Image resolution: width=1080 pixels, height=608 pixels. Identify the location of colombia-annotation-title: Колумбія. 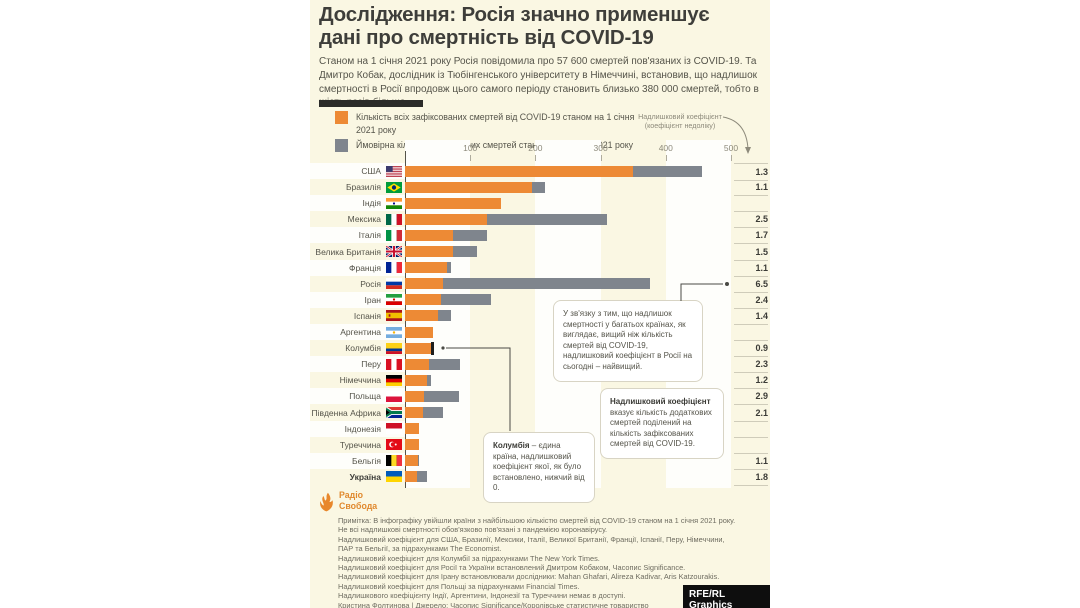
(511, 445).